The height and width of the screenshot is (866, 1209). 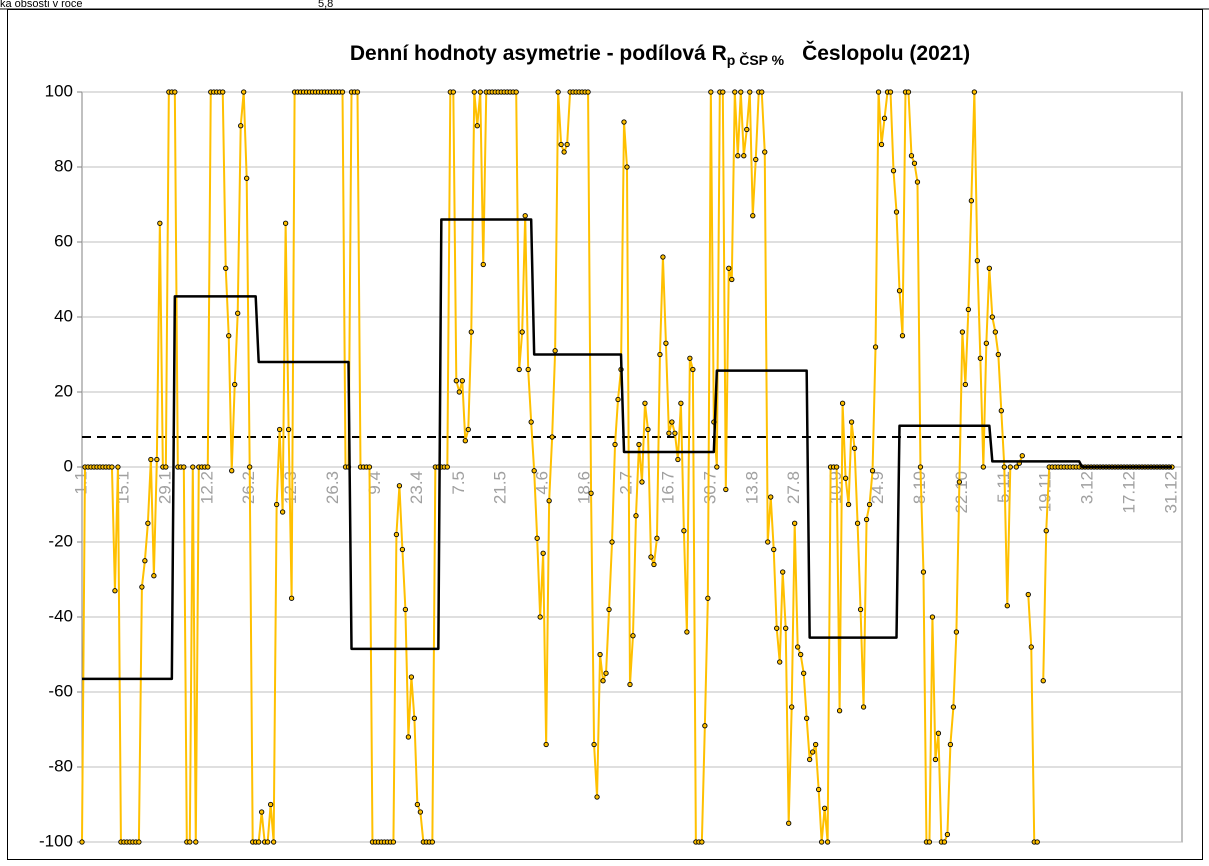 What do you see at coordinates (1003, 487) in the screenshot?
I see `x-tick-label: 5.11` at bounding box center [1003, 487].